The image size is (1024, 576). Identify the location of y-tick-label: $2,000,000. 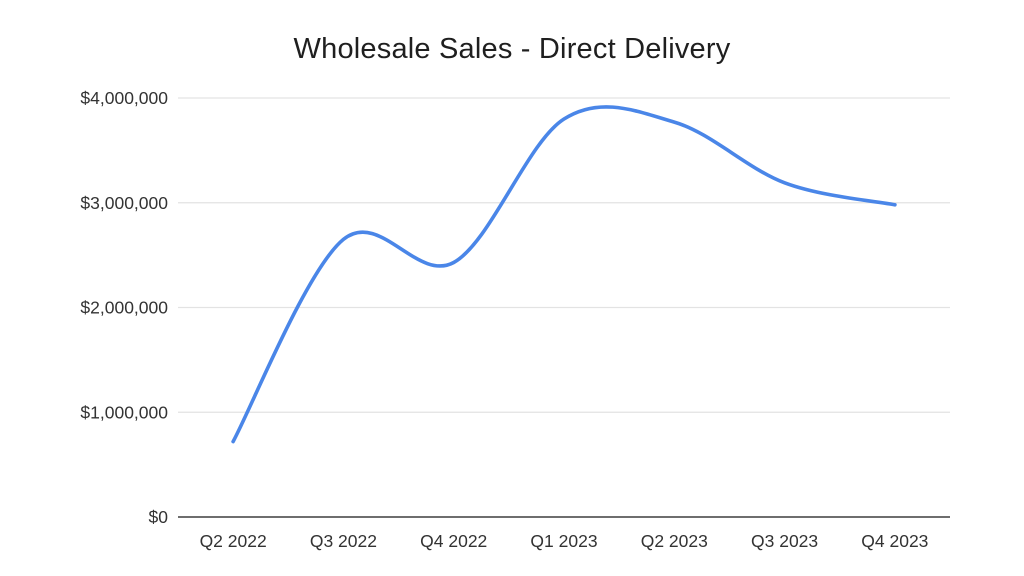
(124, 308).